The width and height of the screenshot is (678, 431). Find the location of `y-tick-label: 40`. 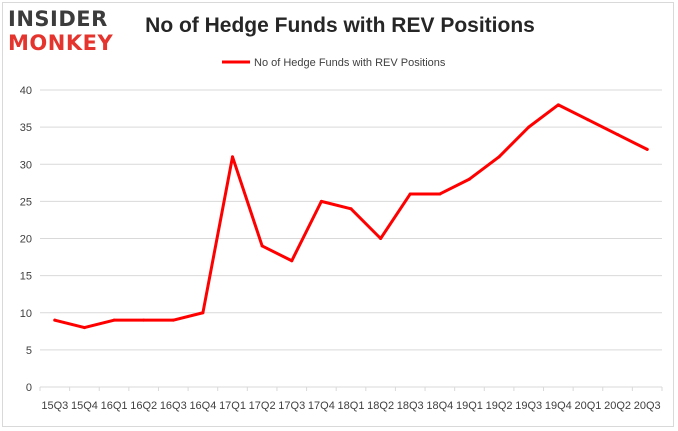

y-tick-label: 40 is located at coordinates (26, 91).